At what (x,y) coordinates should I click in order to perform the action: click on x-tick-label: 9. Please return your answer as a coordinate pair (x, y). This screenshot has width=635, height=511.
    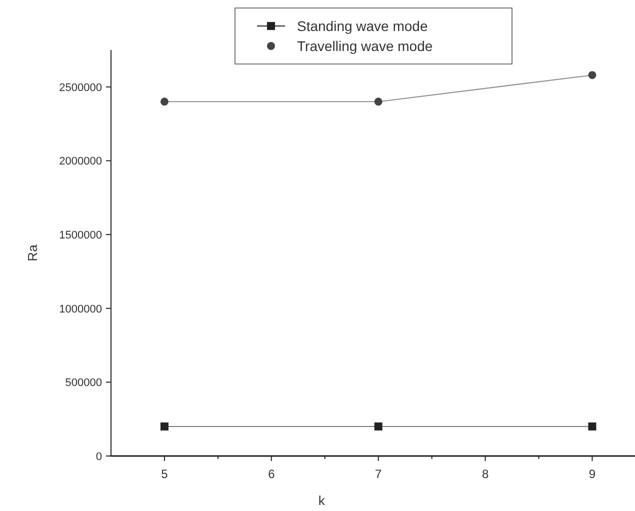
    Looking at the image, I should click on (592, 474).